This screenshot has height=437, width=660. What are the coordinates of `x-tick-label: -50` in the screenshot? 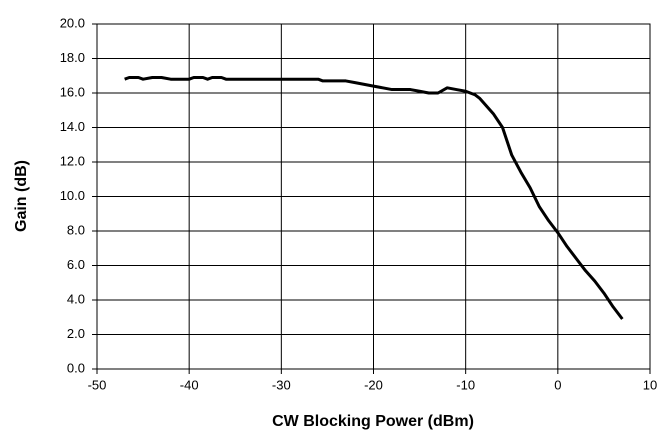 It's located at (97, 384).